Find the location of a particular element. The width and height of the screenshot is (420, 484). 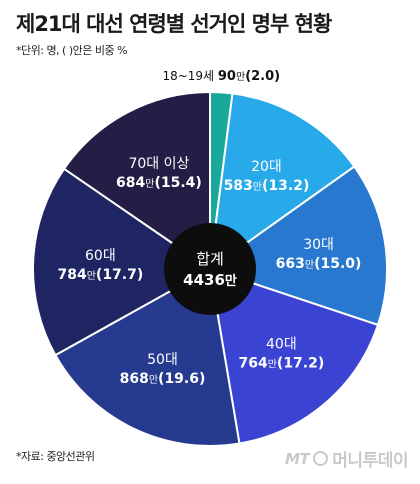

slice-value-label-3: 663만(15.0) is located at coordinates (319, 264).